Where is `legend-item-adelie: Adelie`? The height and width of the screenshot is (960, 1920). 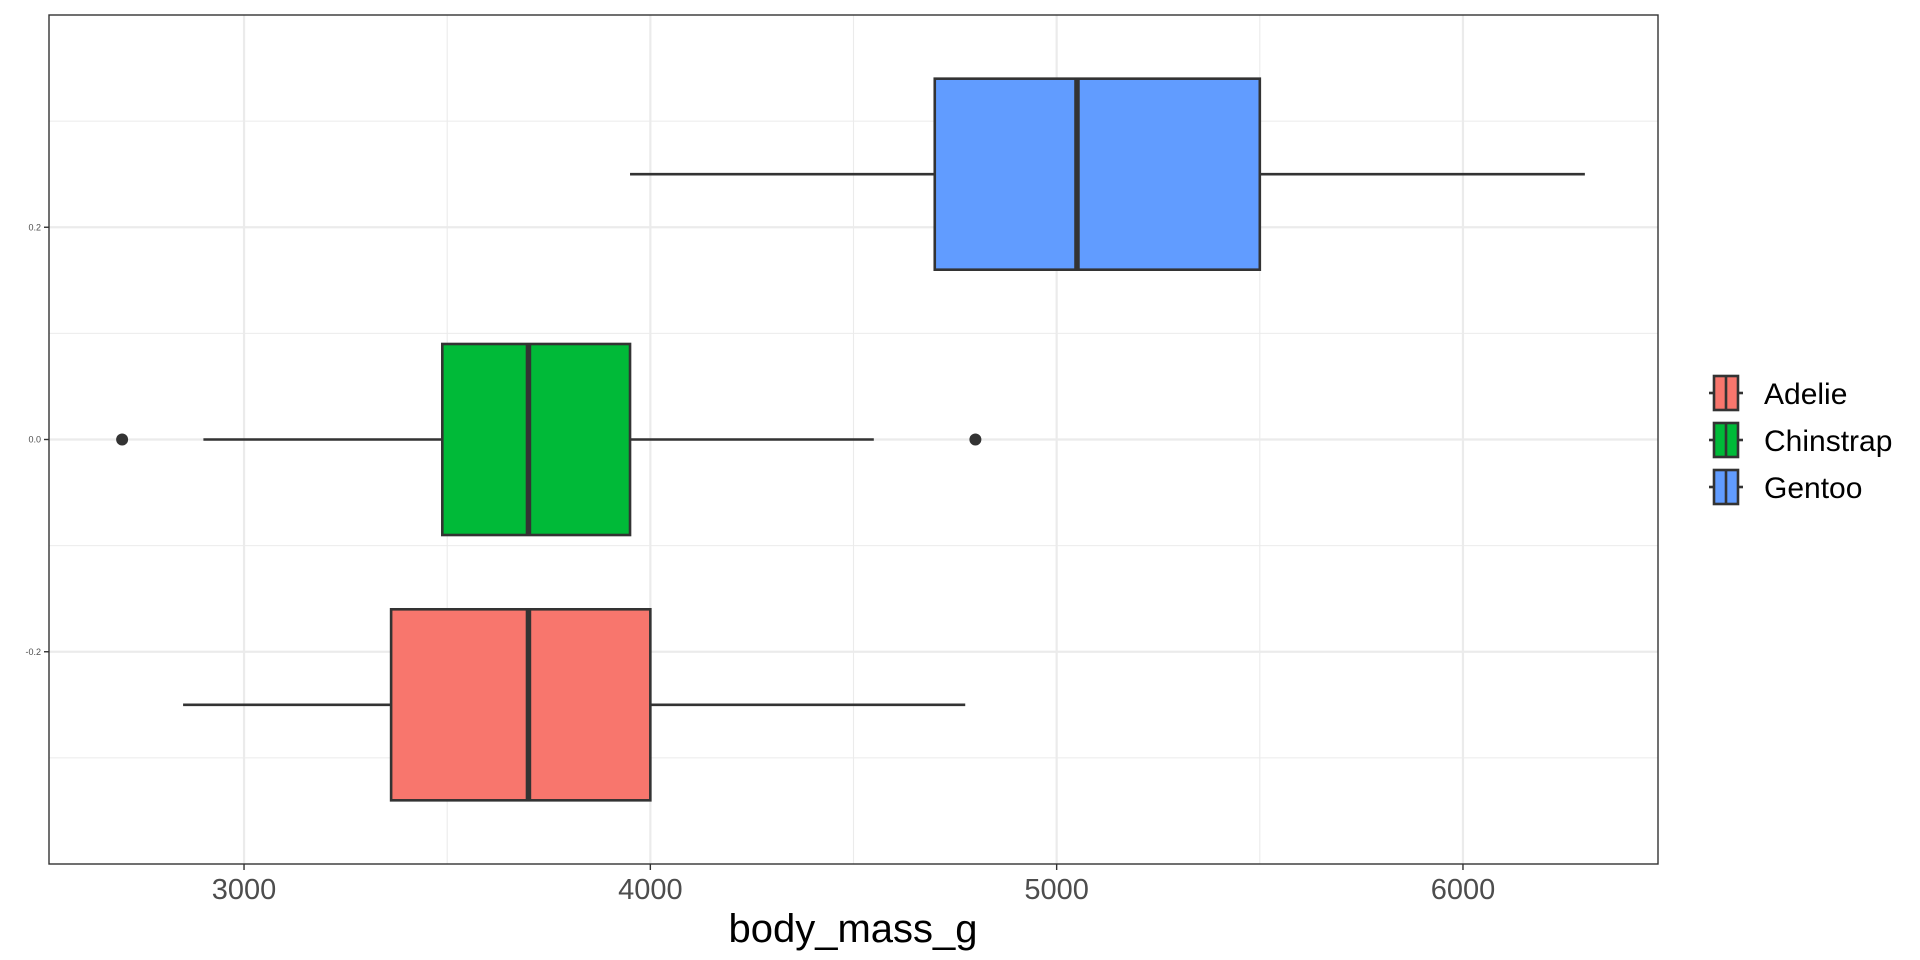
legend-item-adelie: Adelie is located at coordinates (1778, 393).